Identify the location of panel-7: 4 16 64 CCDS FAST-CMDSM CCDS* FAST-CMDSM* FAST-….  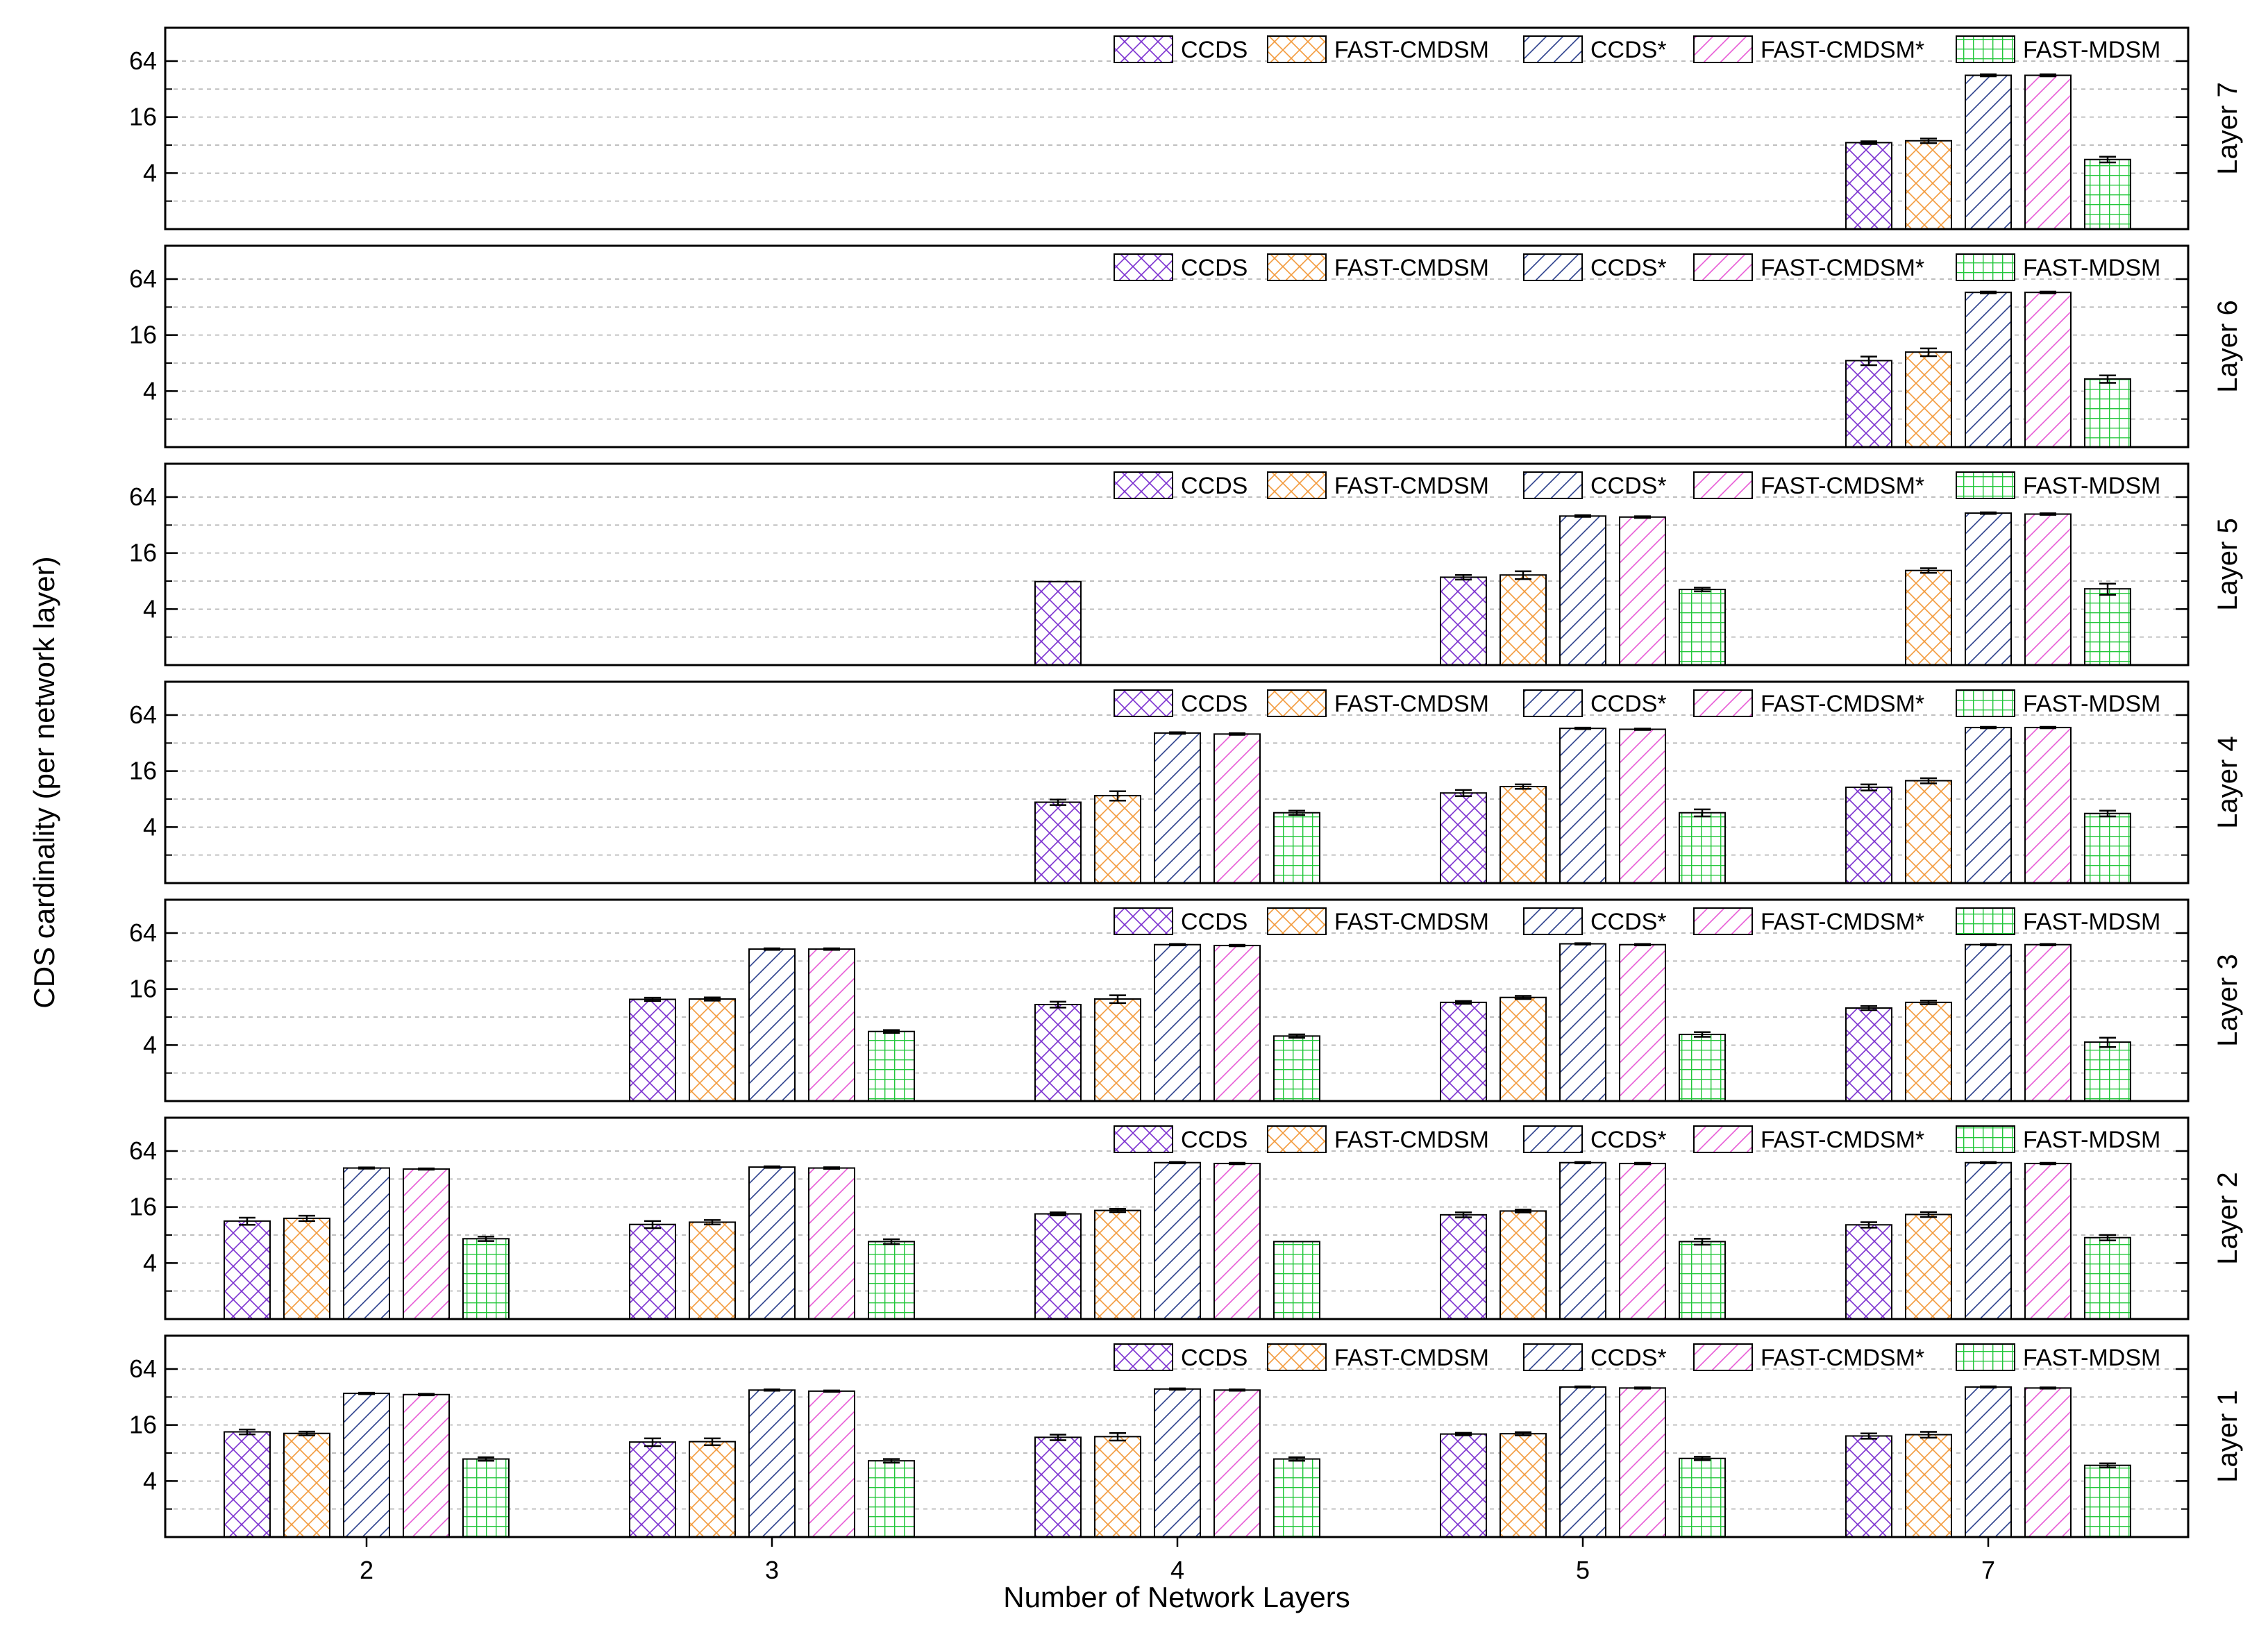
(1186, 1436).